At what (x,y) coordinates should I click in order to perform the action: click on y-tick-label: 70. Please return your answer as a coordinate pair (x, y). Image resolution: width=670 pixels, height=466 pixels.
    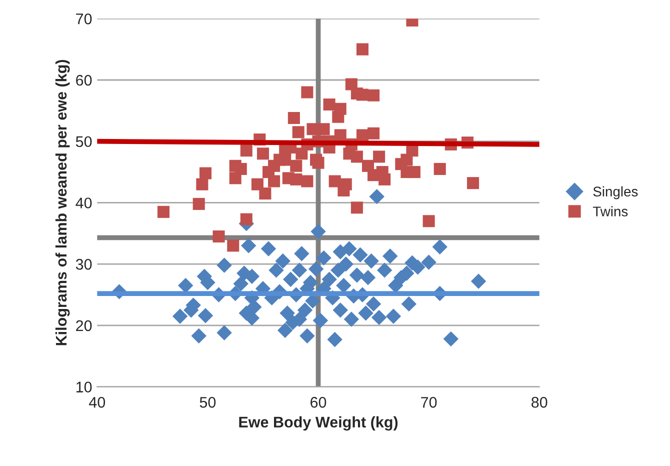
    Looking at the image, I should click on (84, 19).